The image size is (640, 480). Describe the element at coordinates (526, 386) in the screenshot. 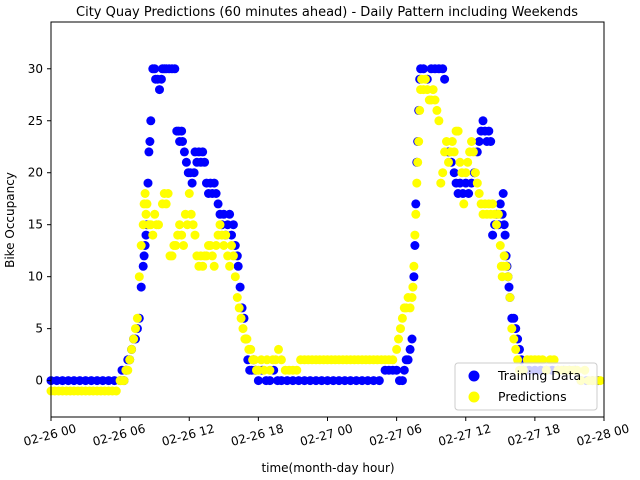

I see `legend: Training Data Predictions` at that location.